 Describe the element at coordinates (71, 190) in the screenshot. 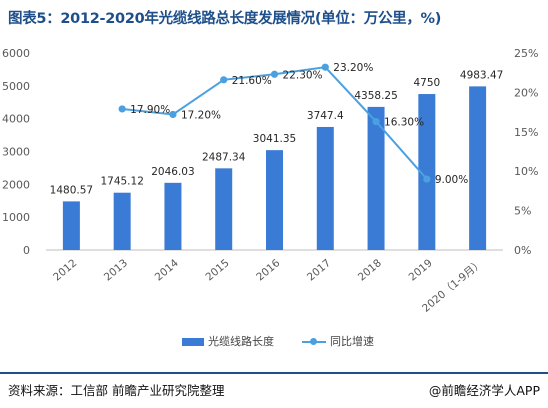

I see `bar-value-label: 1480.57` at that location.